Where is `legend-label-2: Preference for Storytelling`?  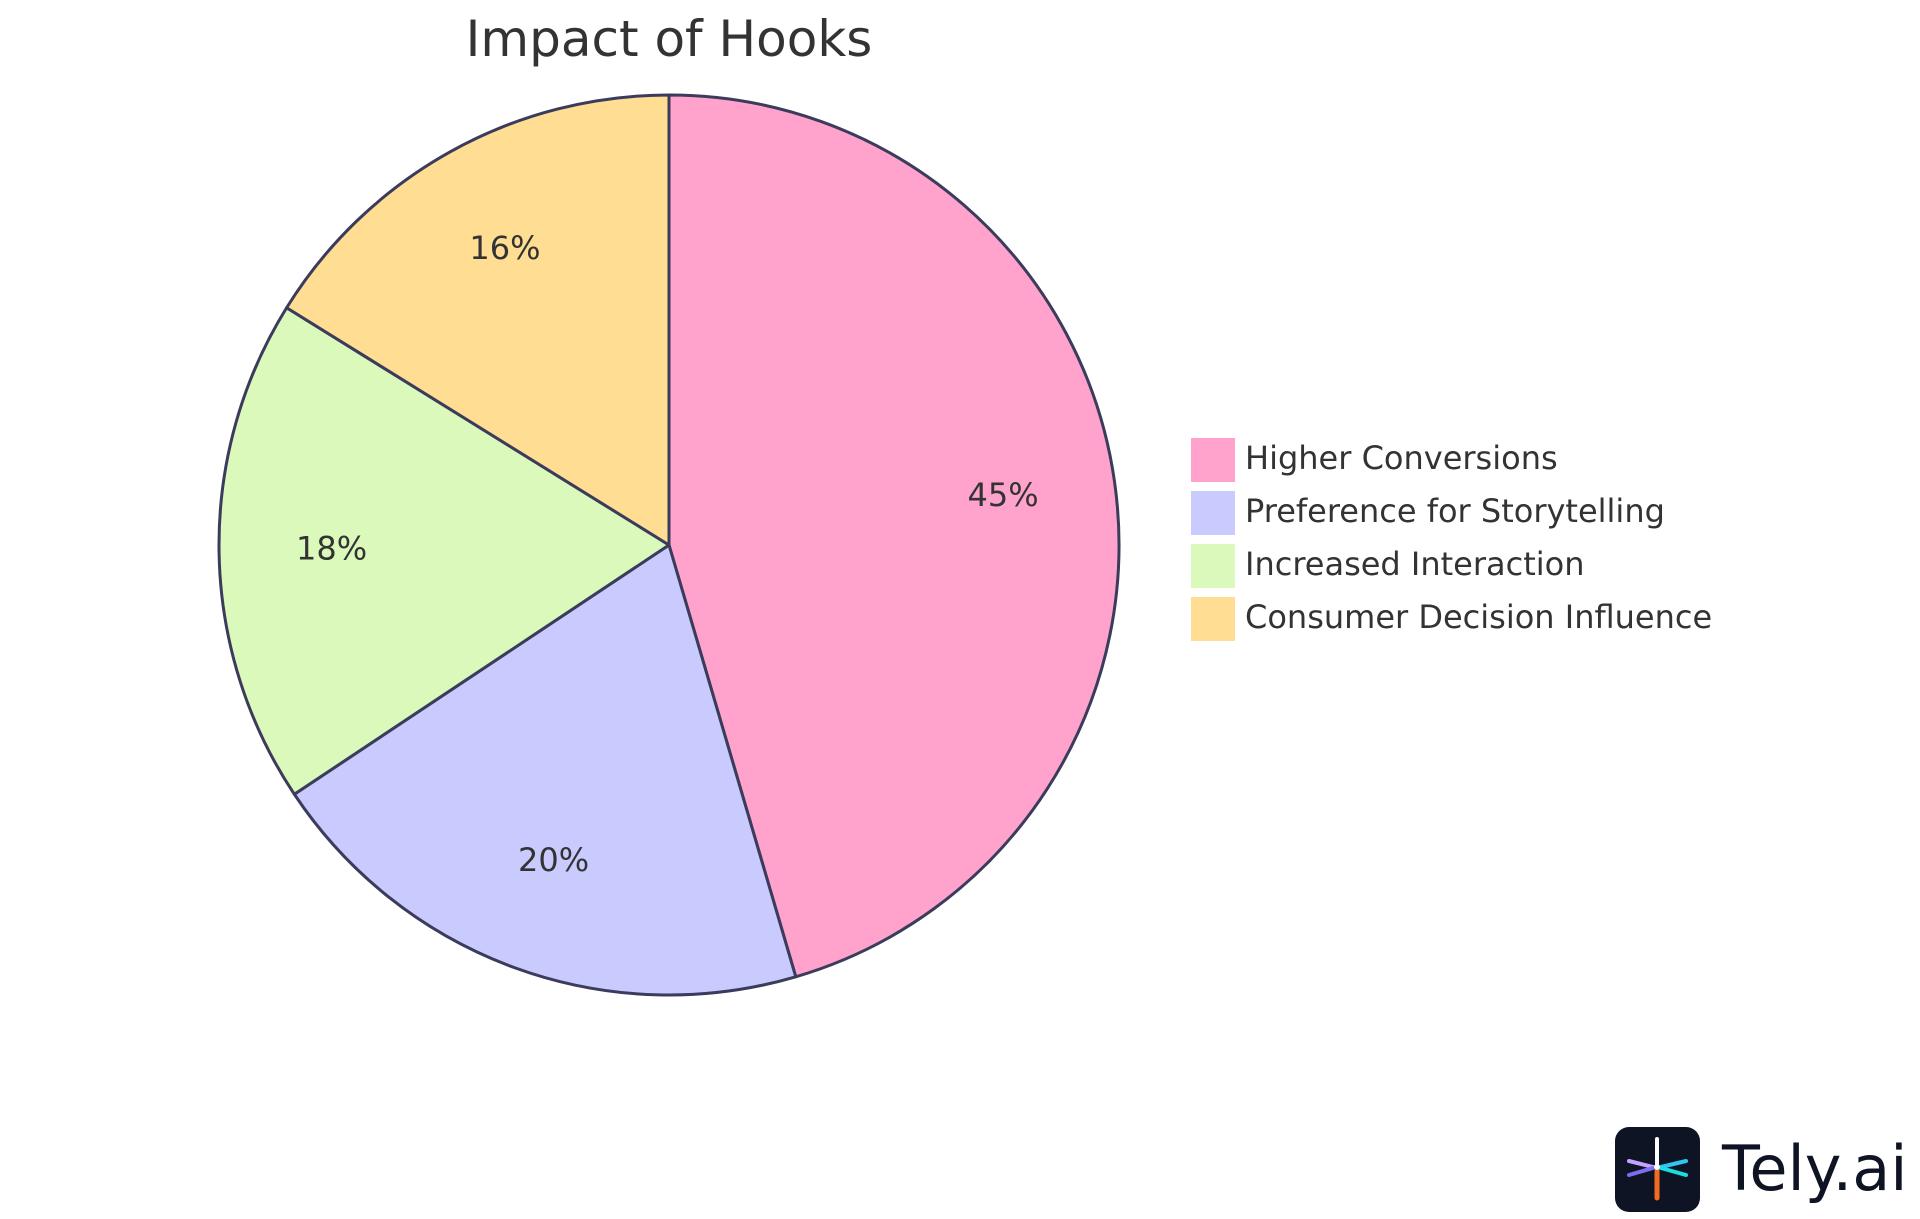
legend-label-2: Preference for Storytelling is located at coordinates (1455, 511).